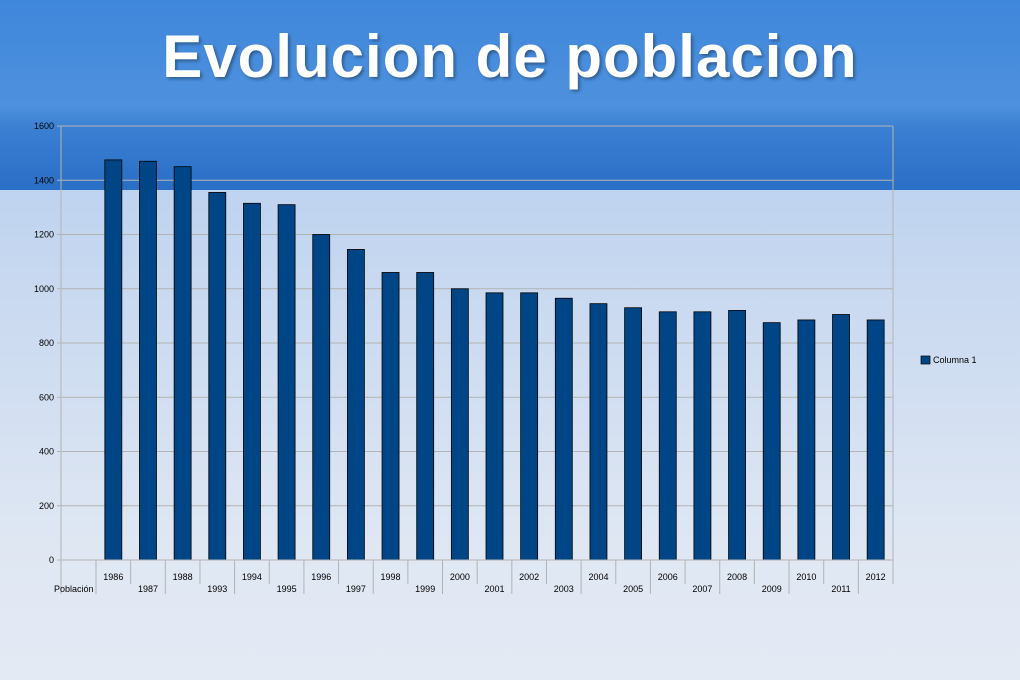 This screenshot has height=680, width=1020. What do you see at coordinates (74, 589) in the screenshot?
I see `row-label: Población` at bounding box center [74, 589].